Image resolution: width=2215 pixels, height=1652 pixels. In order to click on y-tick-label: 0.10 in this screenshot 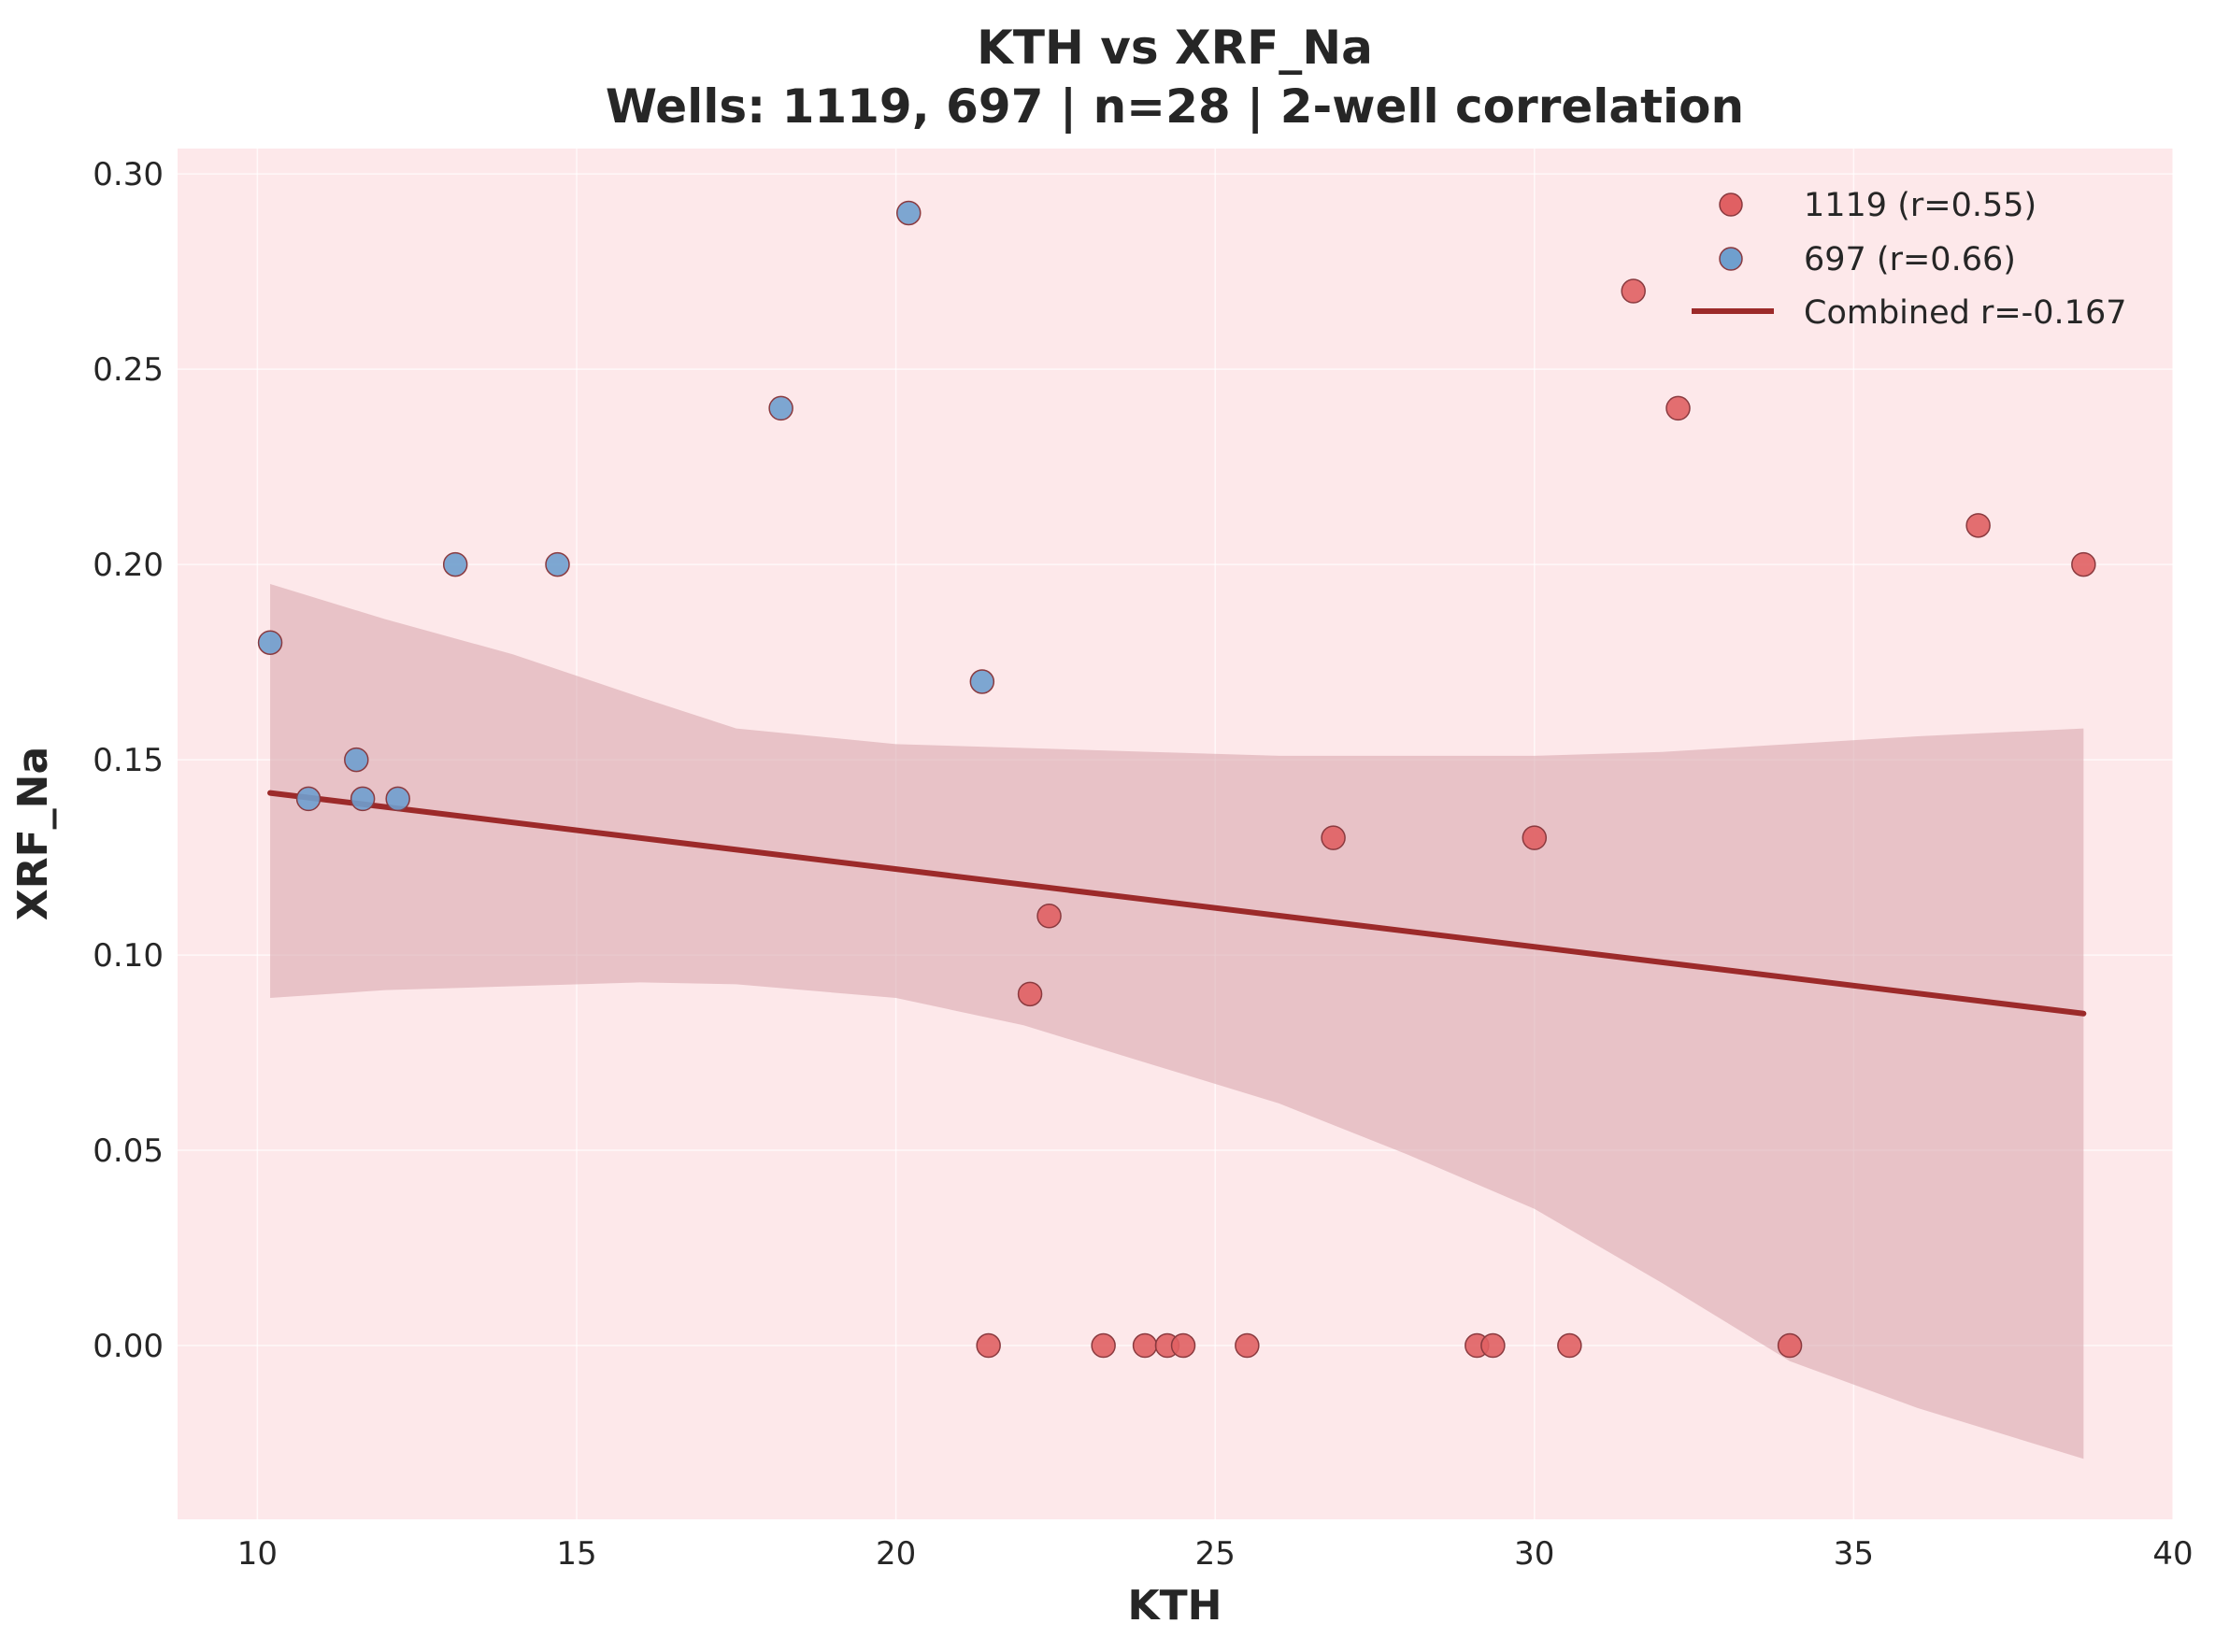, I will do `click(128, 956)`.